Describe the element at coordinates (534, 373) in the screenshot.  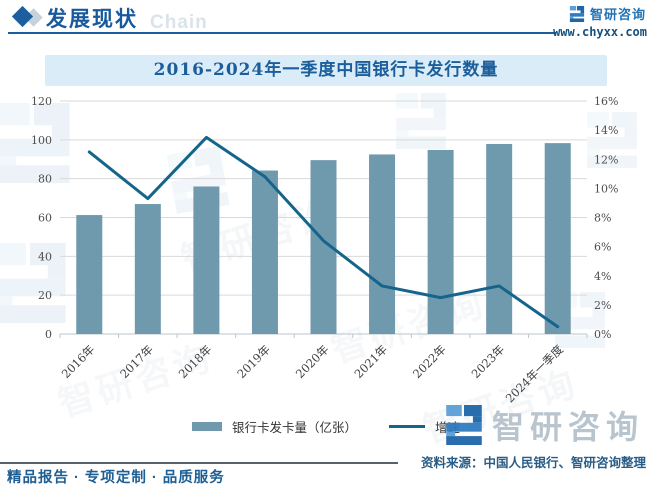
I see `x-axis-label: 2024年一季度` at that location.